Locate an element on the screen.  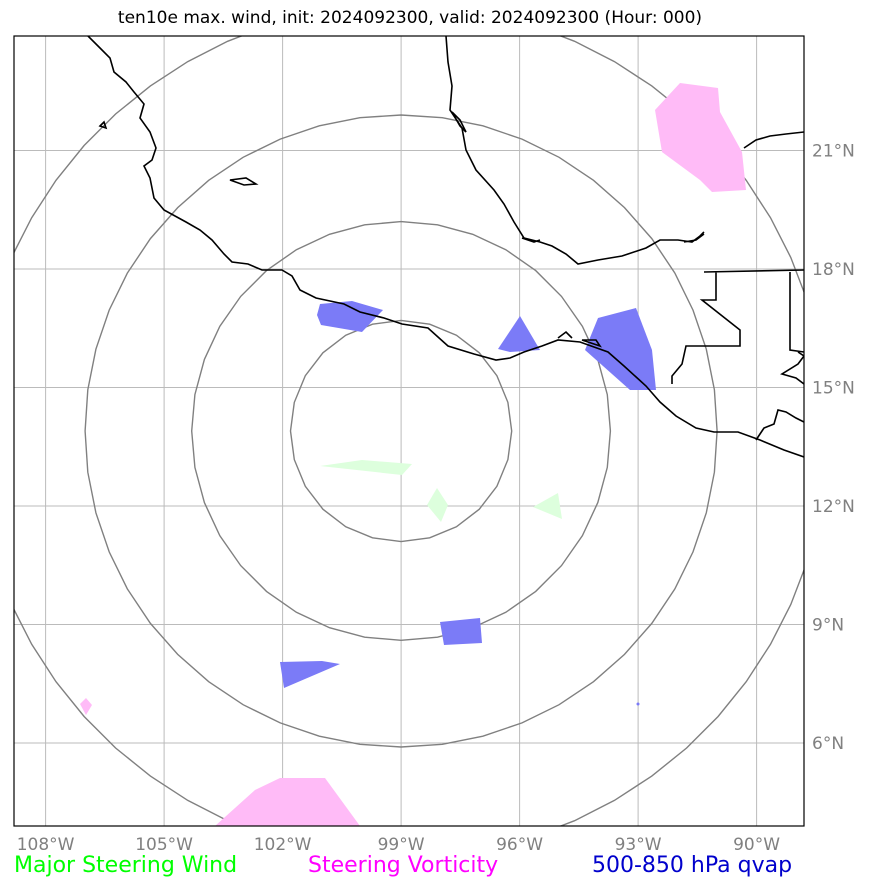
vorticity-area-south is located at coordinates (287, 802).